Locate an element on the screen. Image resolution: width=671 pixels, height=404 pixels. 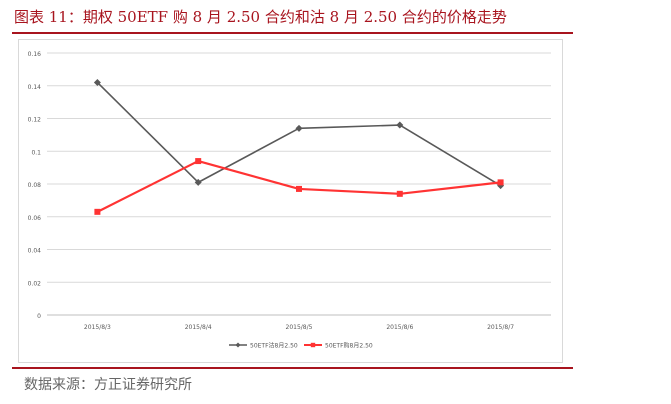
x-tick-label: 2015/8/7 is located at coordinates (500, 327).